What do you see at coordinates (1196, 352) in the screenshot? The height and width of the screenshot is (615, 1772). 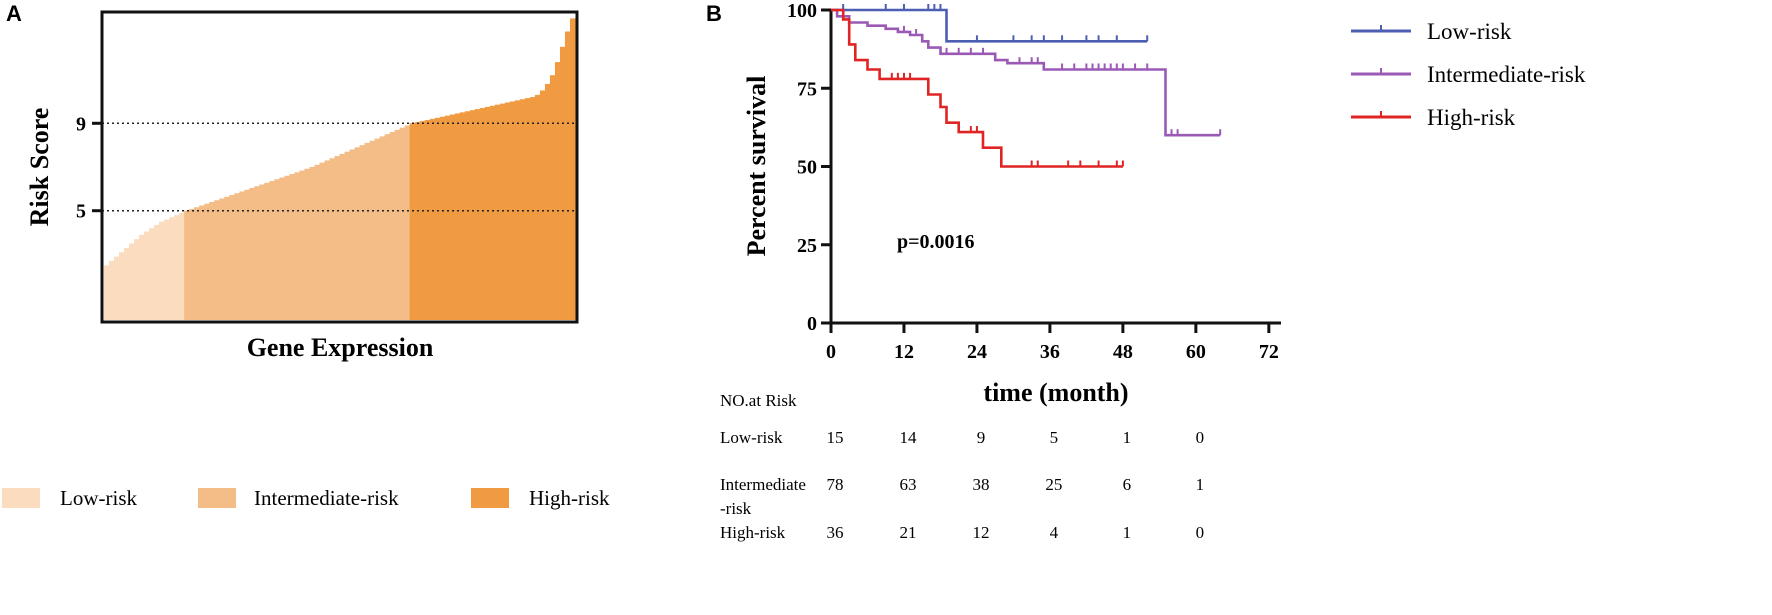 I see `km-x-tick-label: 60` at bounding box center [1196, 352].